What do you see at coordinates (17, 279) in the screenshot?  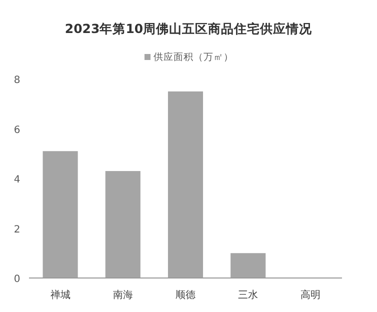 I see `y-tick-label: 0` at bounding box center [17, 279].